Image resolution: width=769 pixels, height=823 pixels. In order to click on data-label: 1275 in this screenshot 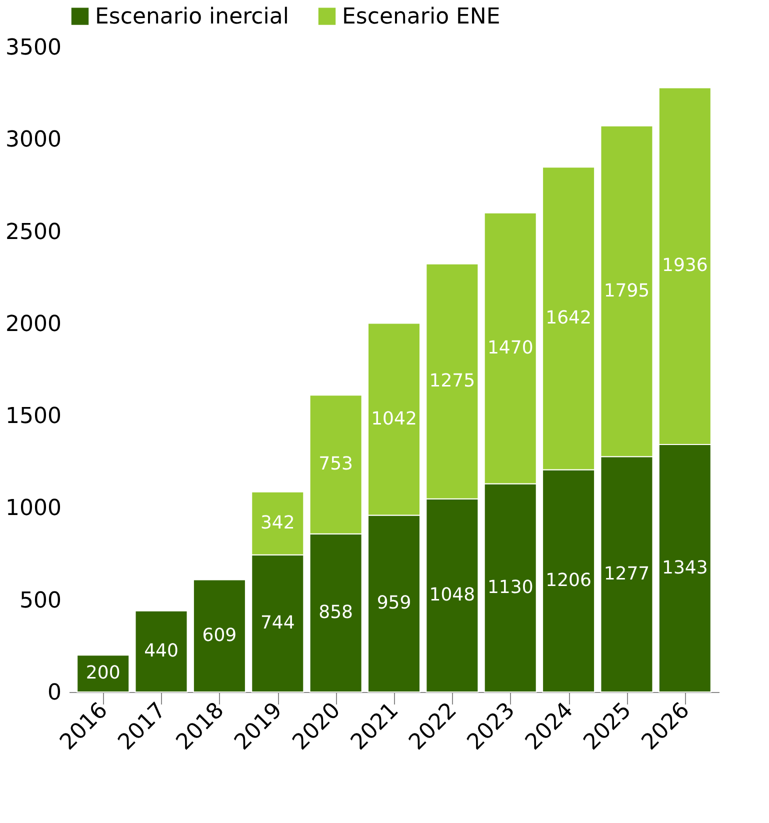, I will do `click(452, 381)`.